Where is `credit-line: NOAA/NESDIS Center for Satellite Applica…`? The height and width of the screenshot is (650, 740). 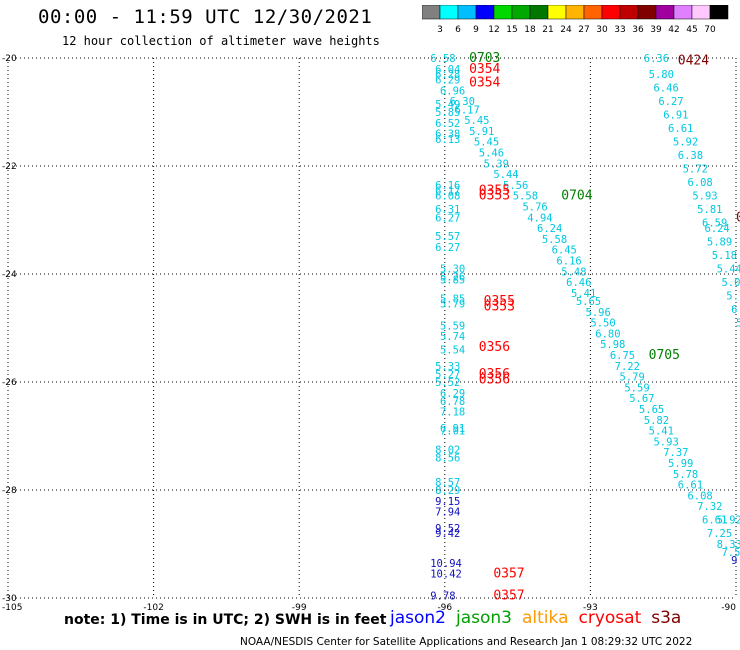 credit-line: NOAA/NESDIS Center for Satellite Applica… is located at coordinates (466, 642).